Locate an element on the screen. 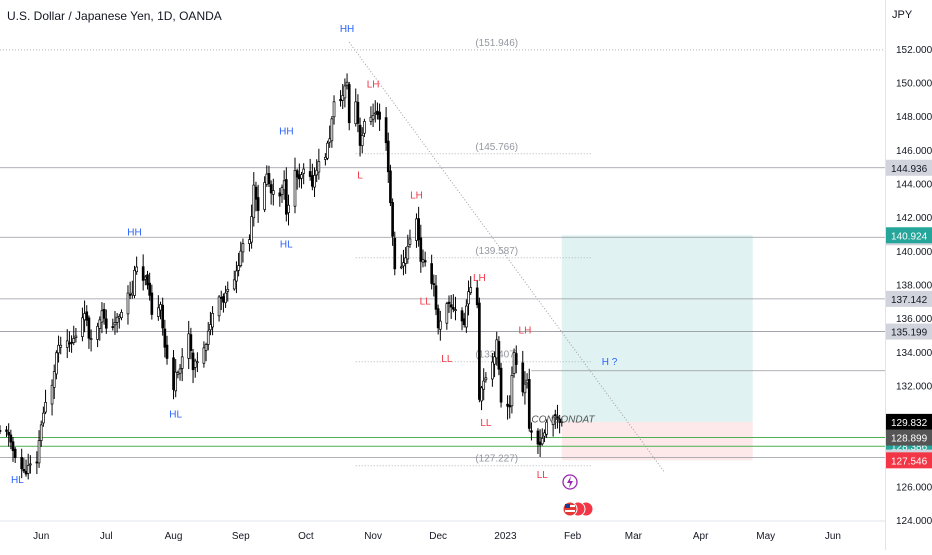  annotation-l: L is located at coordinates (360, 175).